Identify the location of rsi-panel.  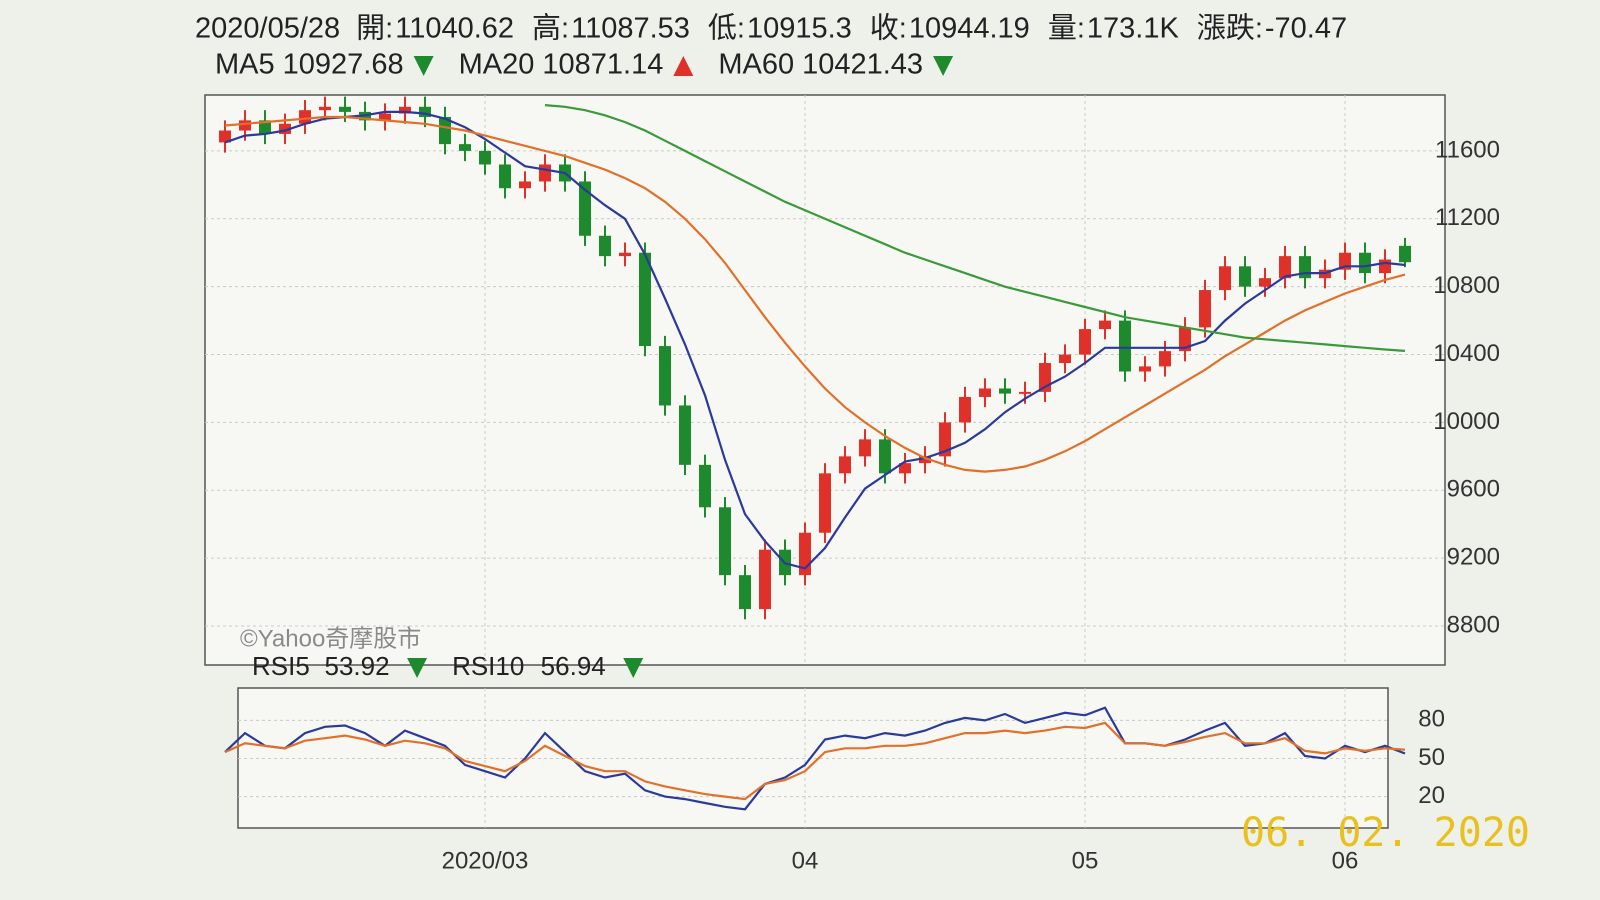
(813, 758).